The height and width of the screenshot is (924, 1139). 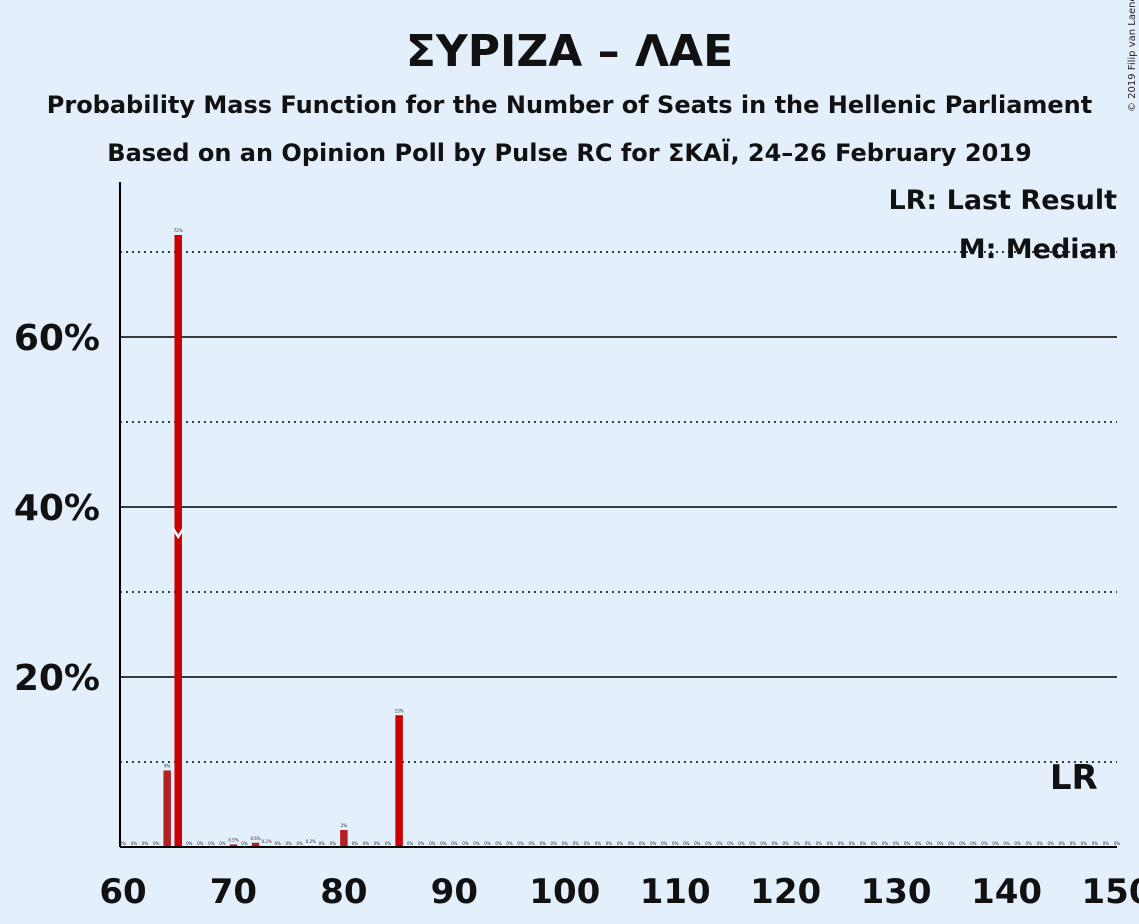 I want to click on x-tick-label: 70, so click(x=233, y=892).